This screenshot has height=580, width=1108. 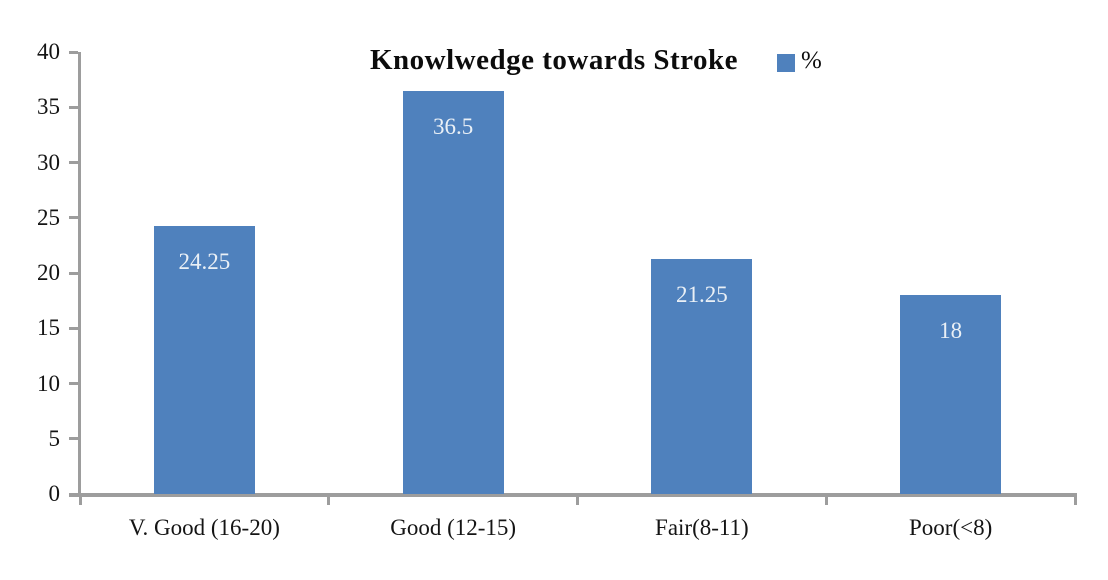 I want to click on y-axis-tick-label: 40, so click(x=48, y=51).